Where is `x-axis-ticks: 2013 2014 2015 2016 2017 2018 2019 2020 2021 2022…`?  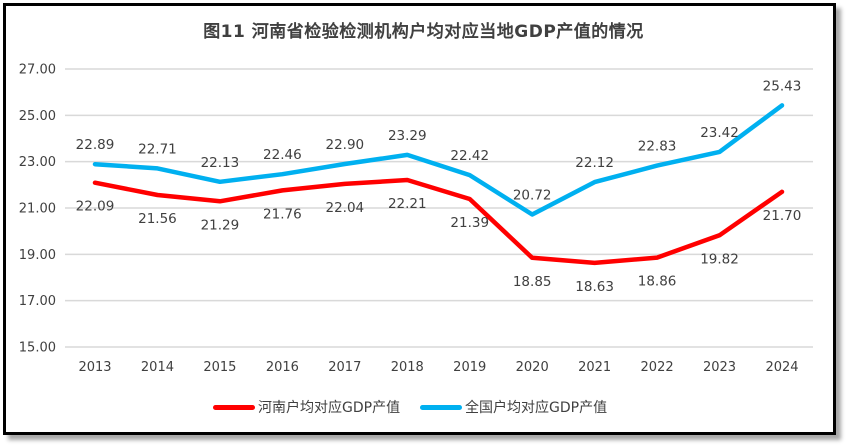 x-axis-ticks: 2013 2014 2015 2016 2017 2018 2019 2020 2021 2022… is located at coordinates (438, 367).